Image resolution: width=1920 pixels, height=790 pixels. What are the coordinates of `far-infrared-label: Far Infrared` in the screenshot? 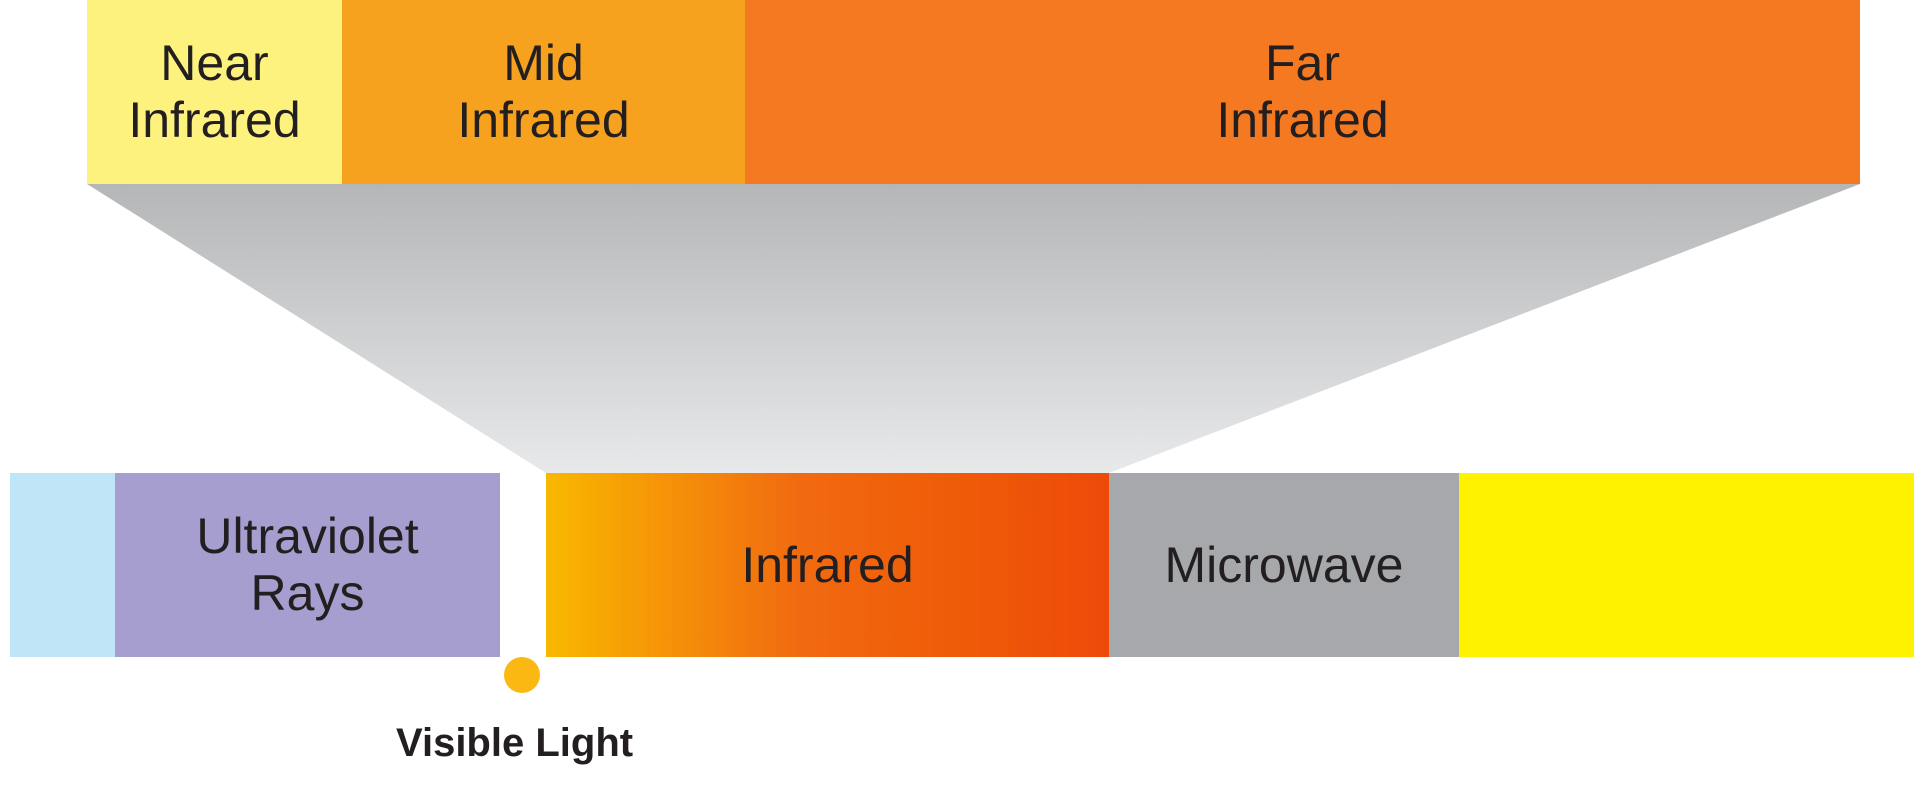 It's located at (1302, 91).